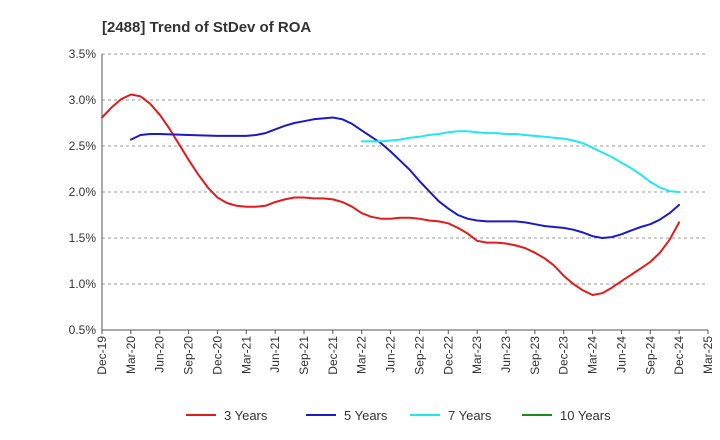 The width and height of the screenshot is (720, 440). I want to click on legend: 3 Years 5 Years 7 Years 10 Years, so click(398, 415).